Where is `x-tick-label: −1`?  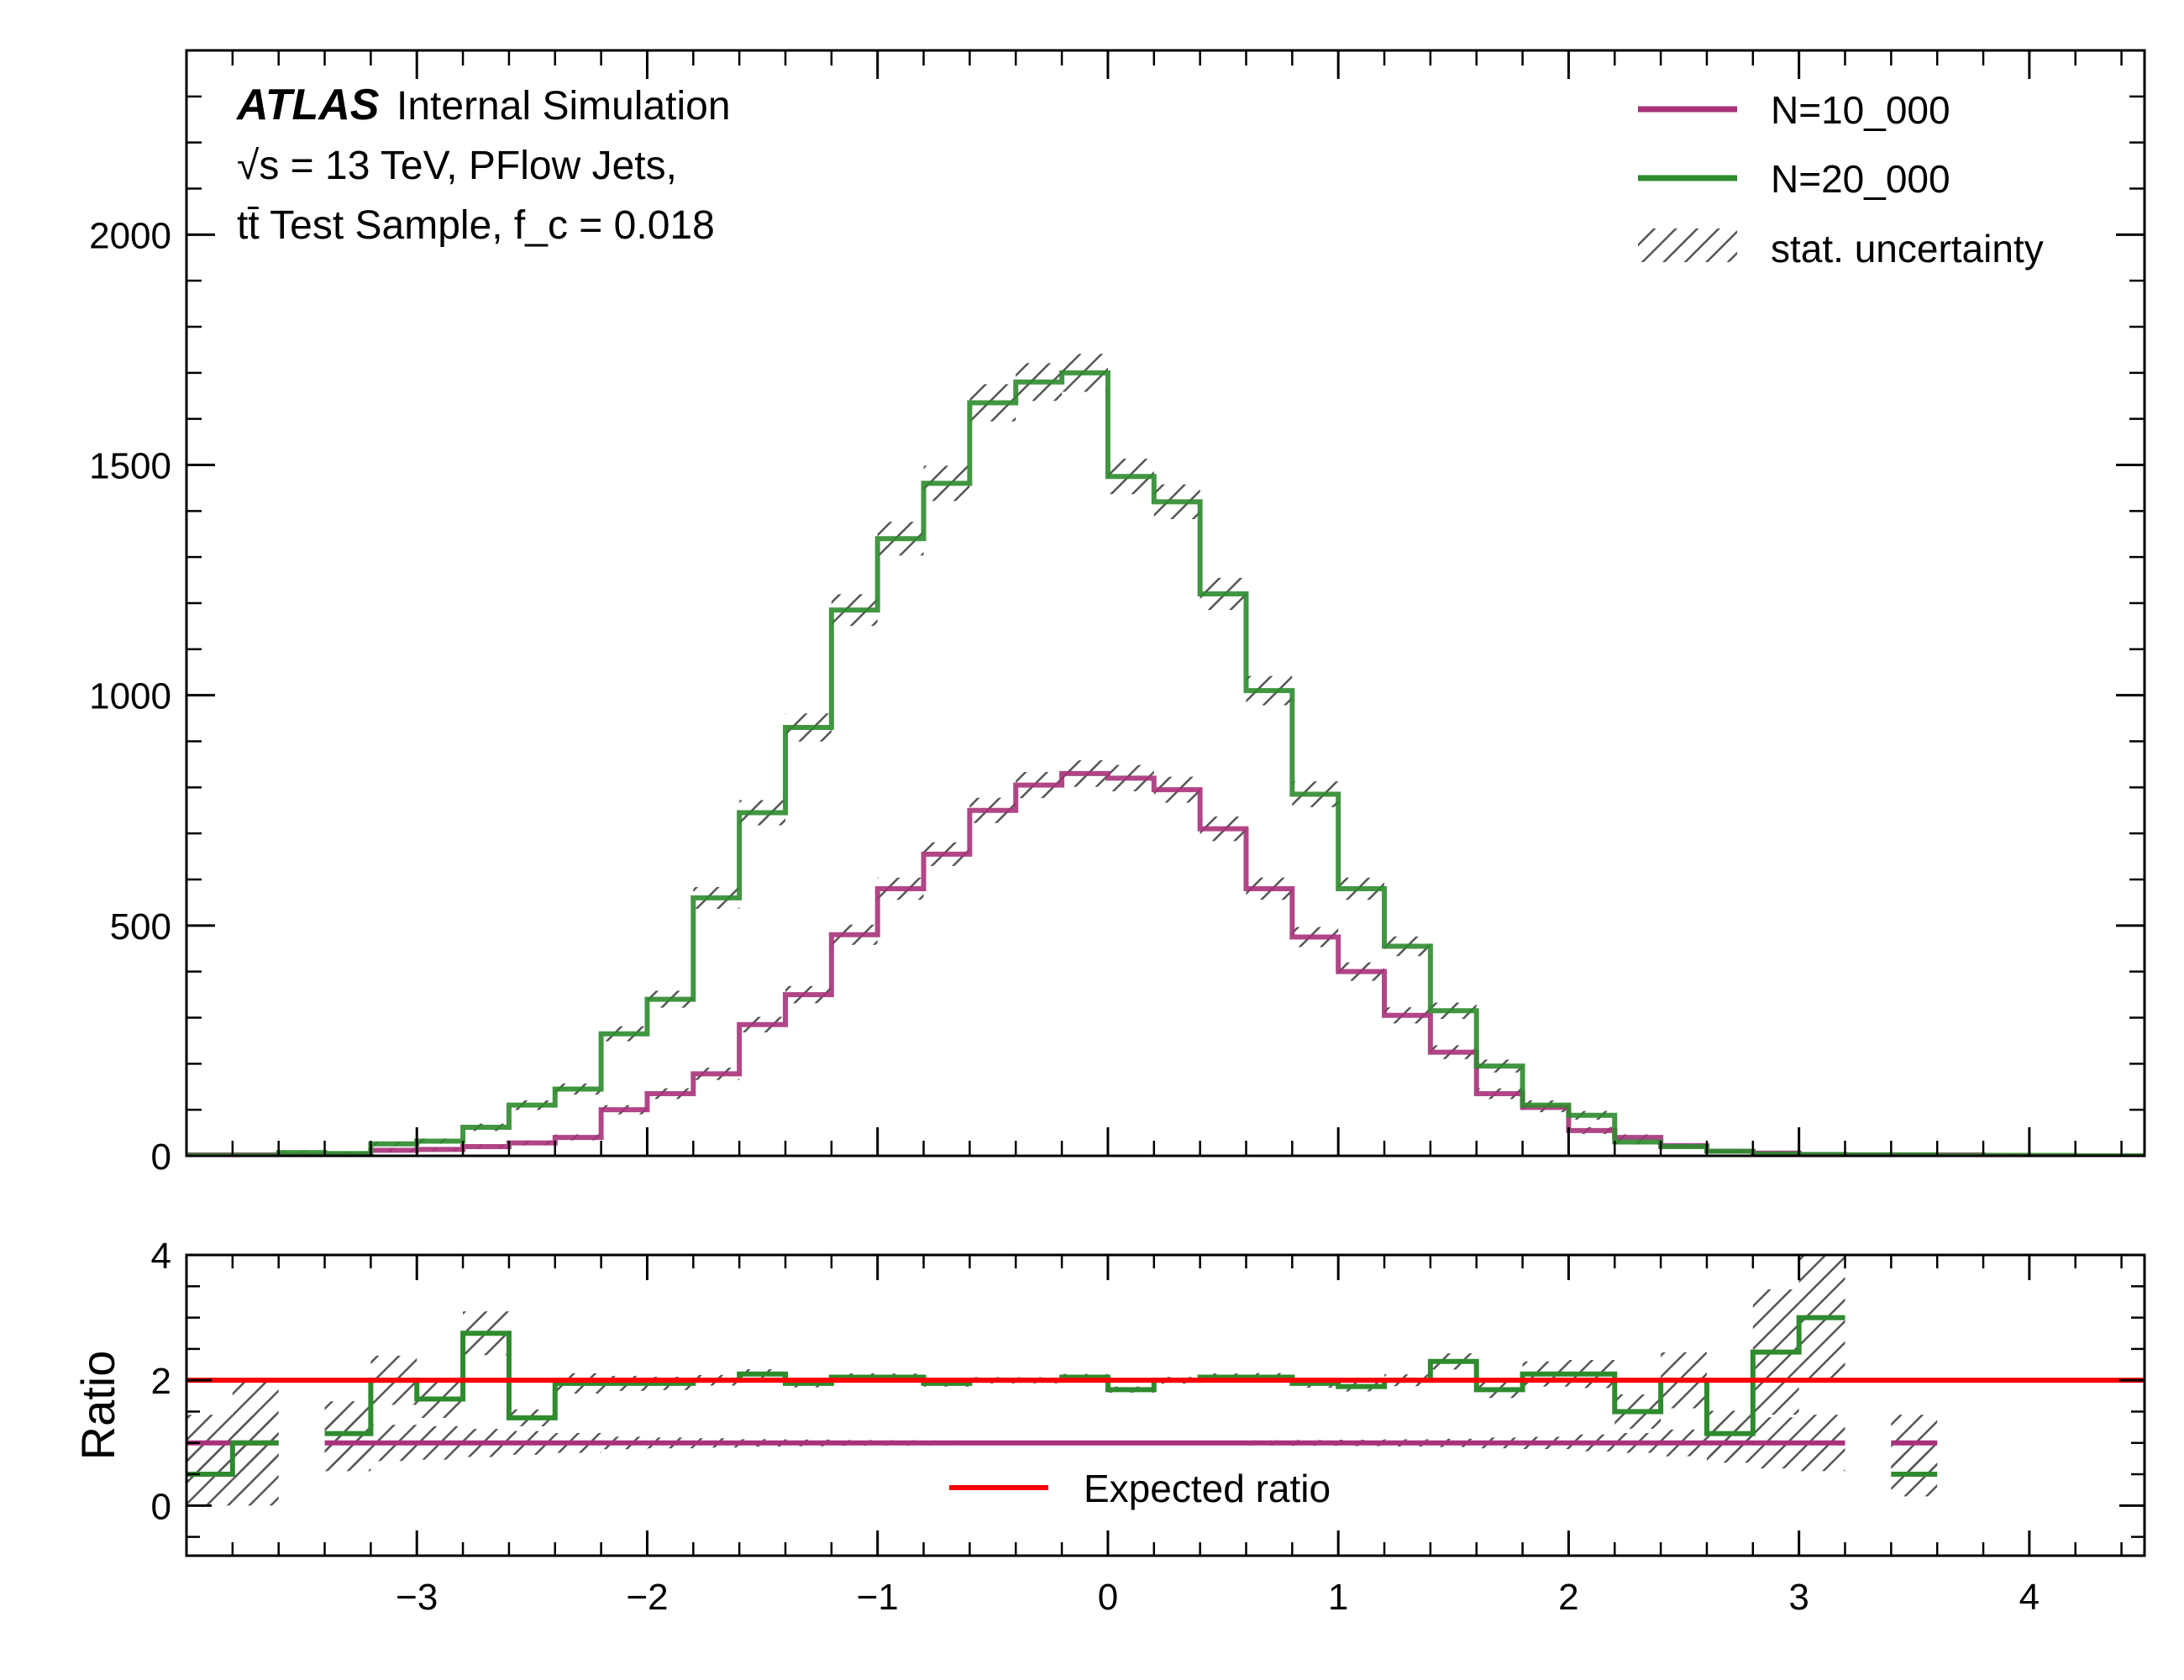
x-tick-label: −1 is located at coordinates (878, 1597).